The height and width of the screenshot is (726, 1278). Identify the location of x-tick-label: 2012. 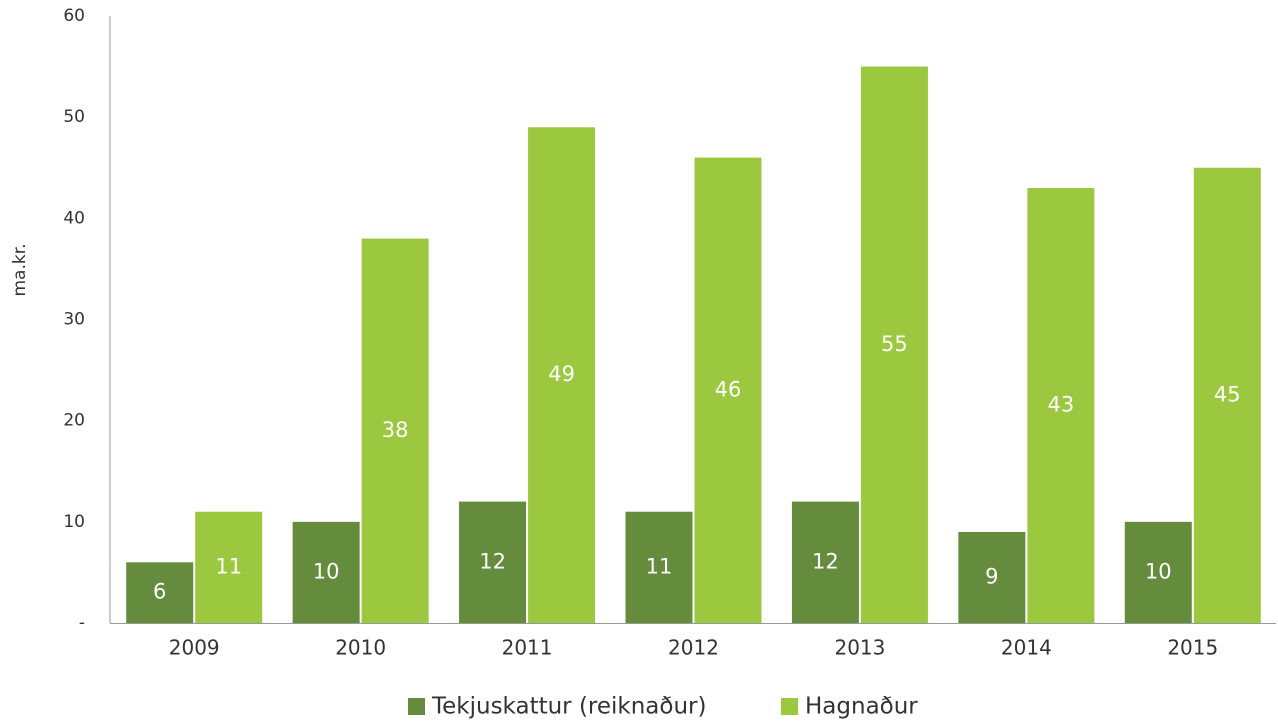
(693, 648).